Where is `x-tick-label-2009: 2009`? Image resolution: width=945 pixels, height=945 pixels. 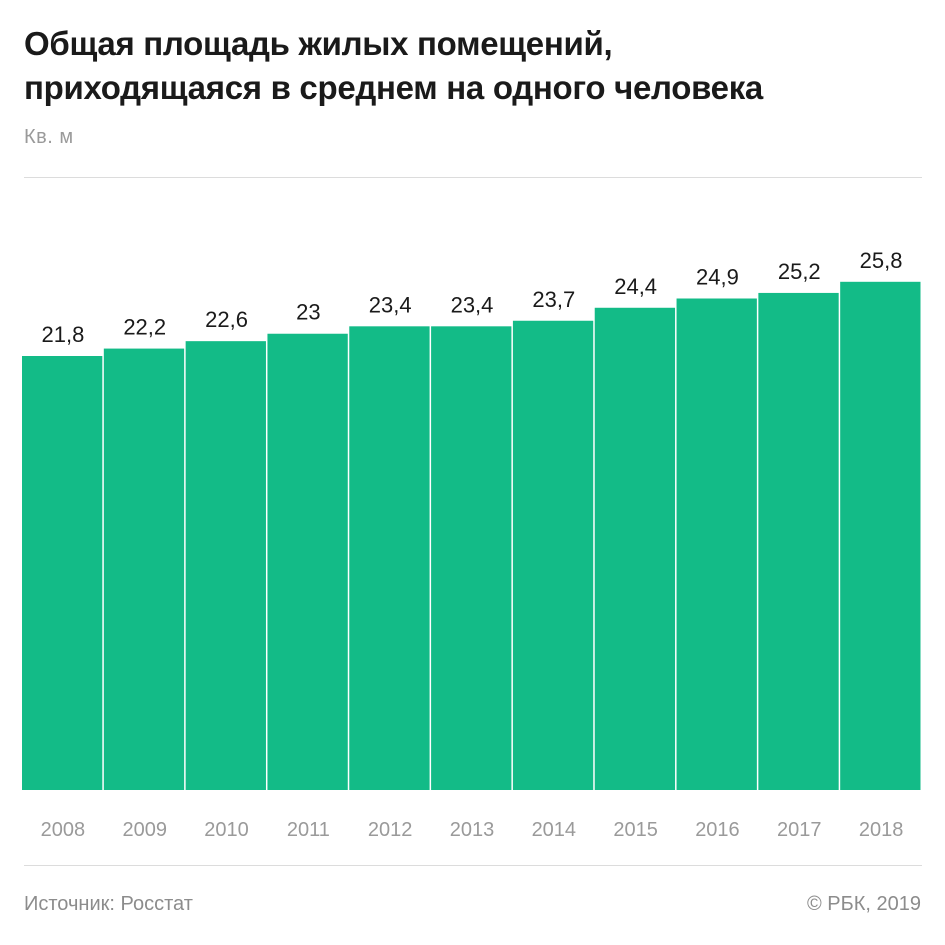
x-tick-label-2009: 2009 is located at coordinates (144, 830).